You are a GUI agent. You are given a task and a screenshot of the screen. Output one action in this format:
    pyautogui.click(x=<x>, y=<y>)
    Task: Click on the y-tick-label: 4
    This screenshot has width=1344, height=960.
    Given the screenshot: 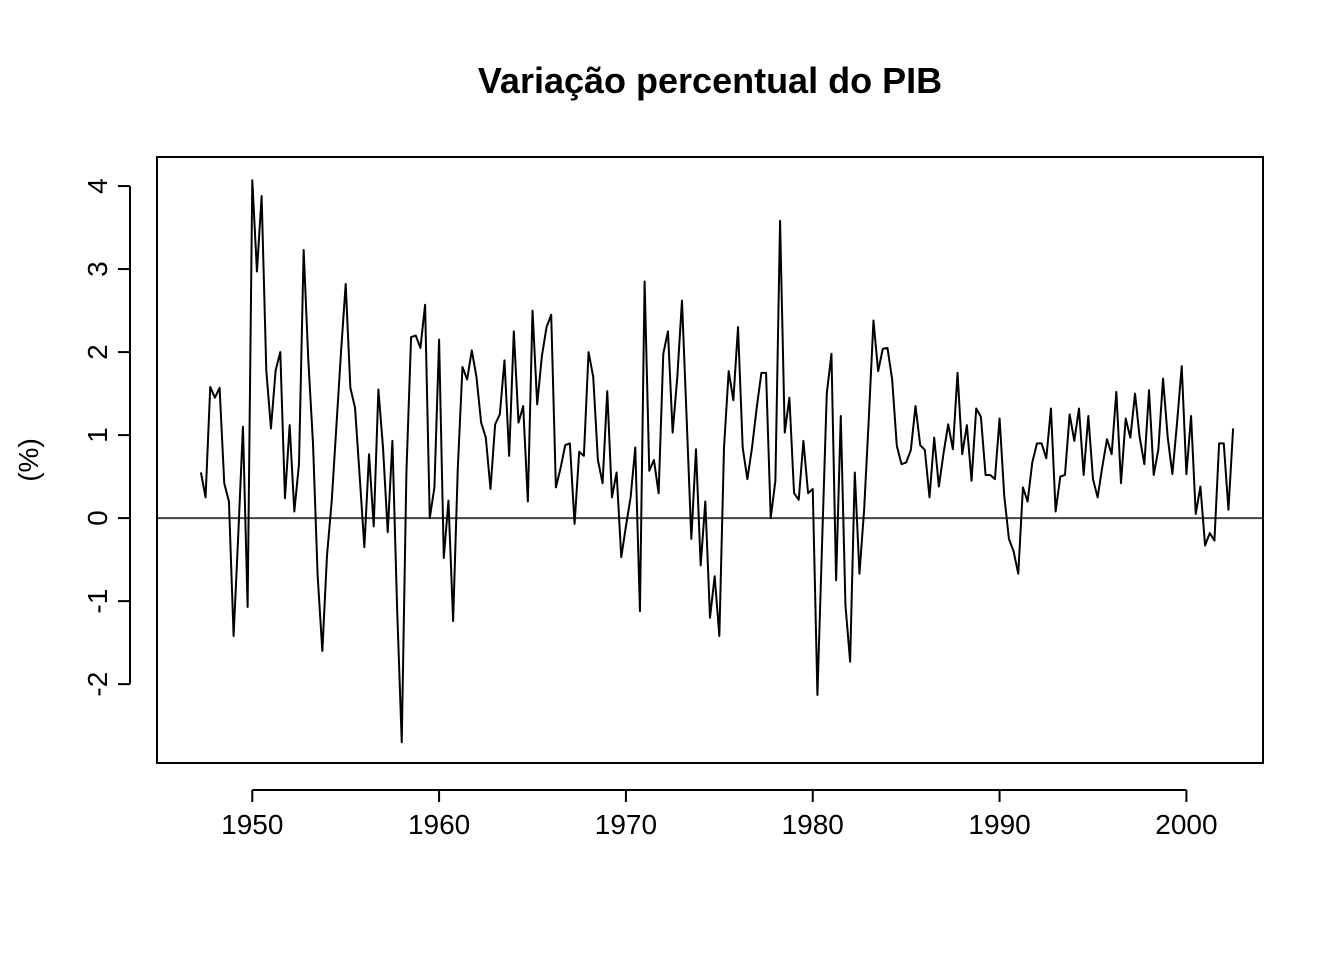 What is the action you would take?
    pyautogui.click(x=97, y=186)
    